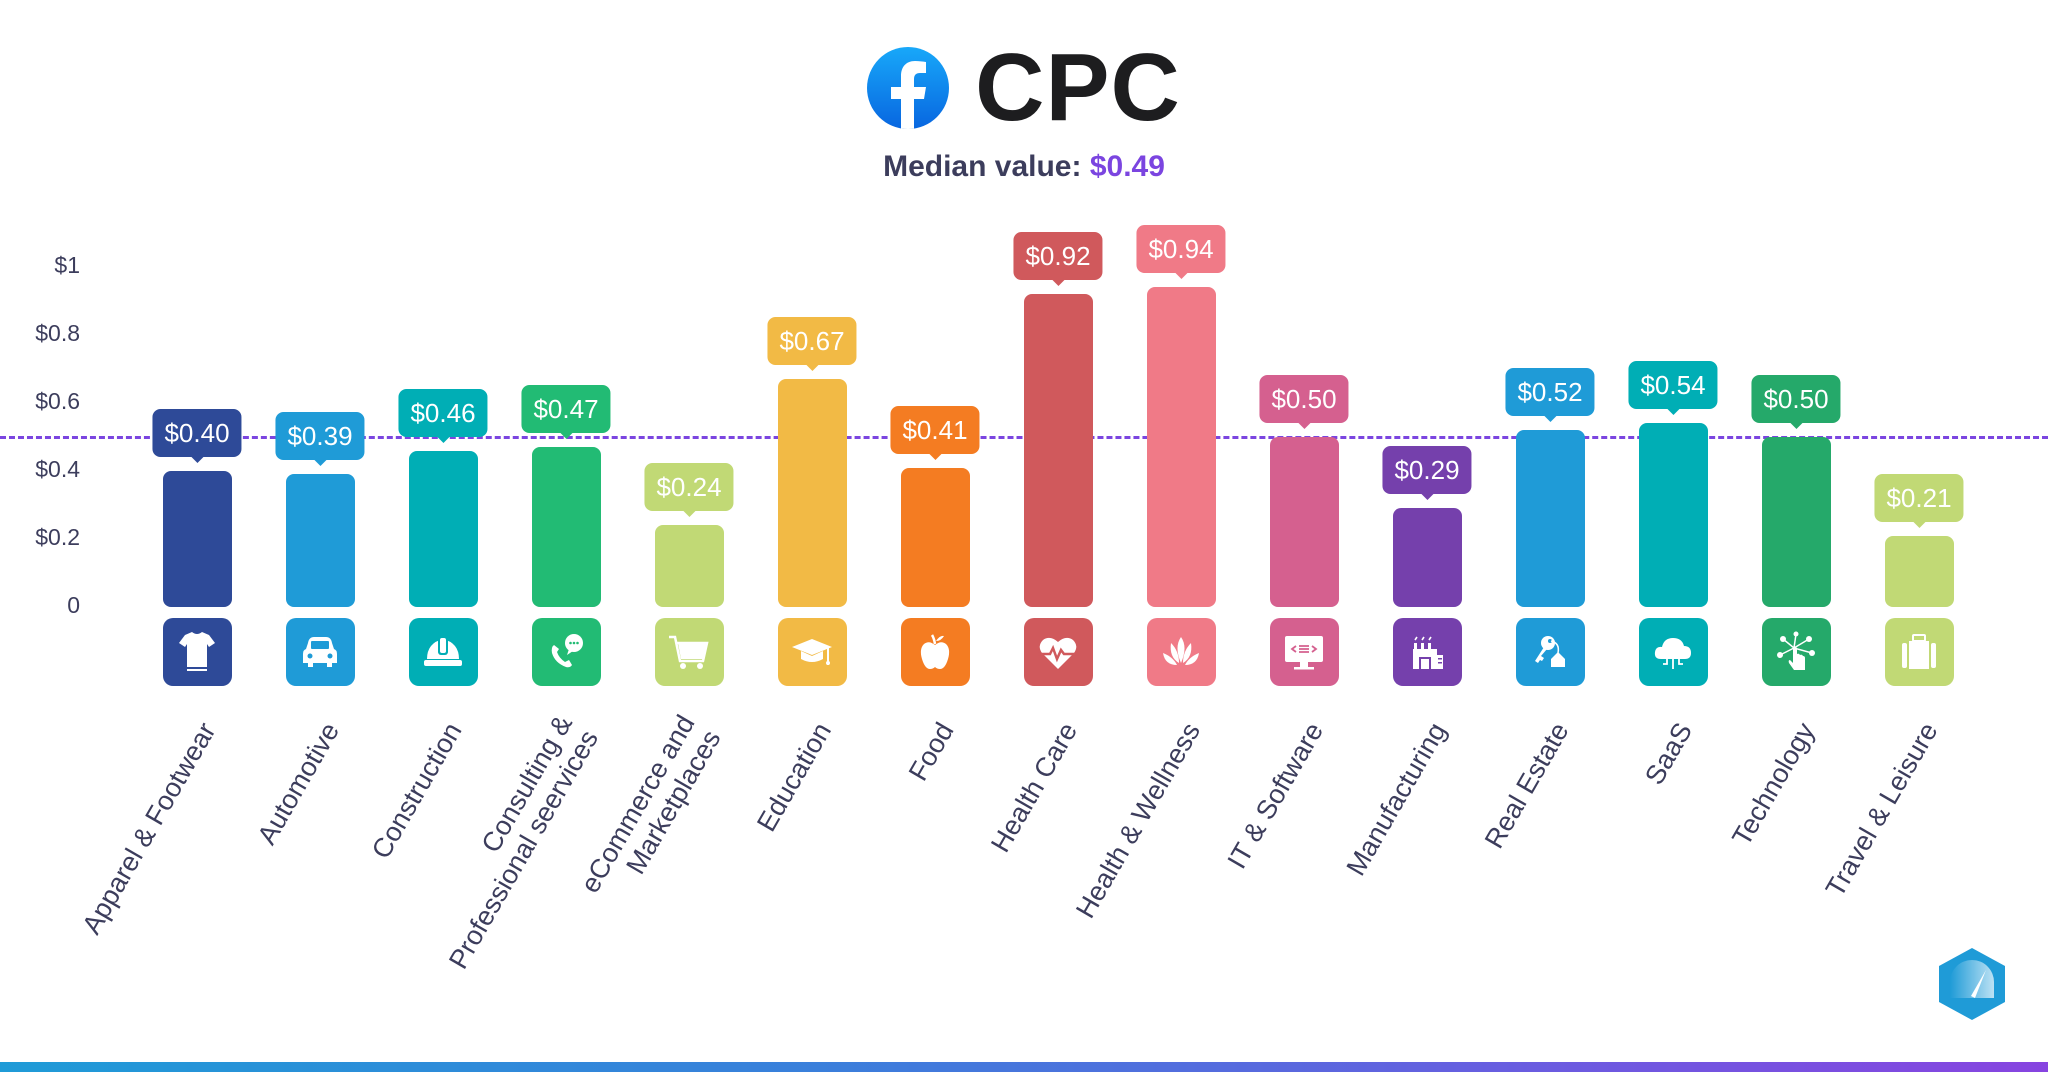 The image size is (2048, 1072). I want to click on category-label-line: IT & Software, so click(1275, 795).